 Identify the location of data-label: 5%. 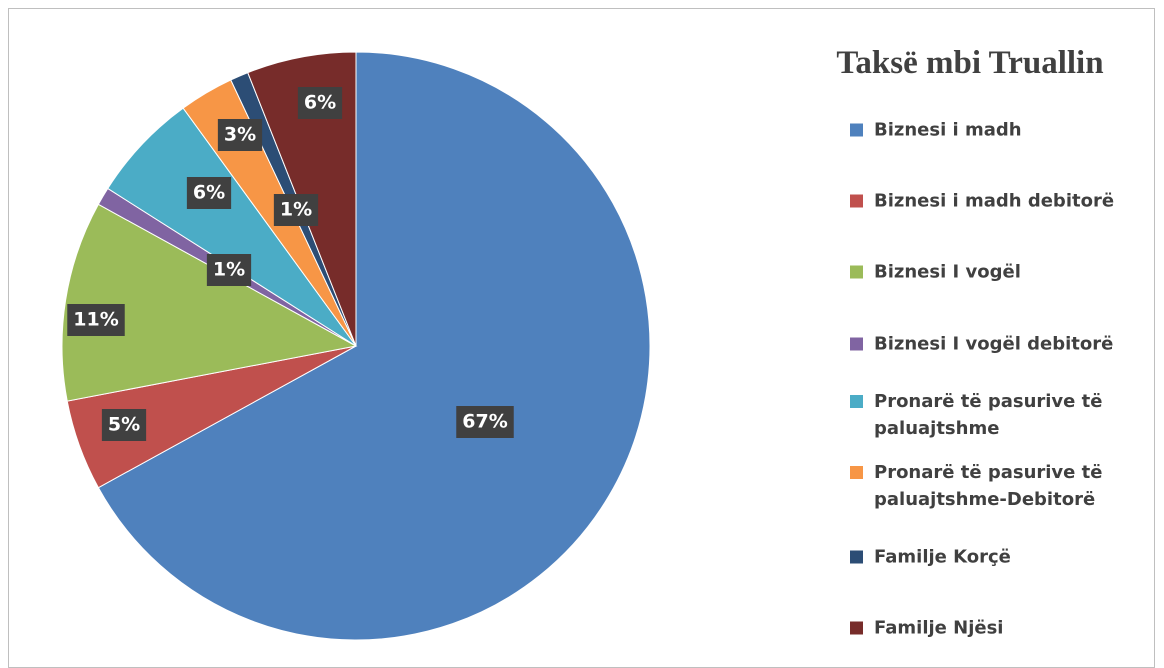
(124, 425).